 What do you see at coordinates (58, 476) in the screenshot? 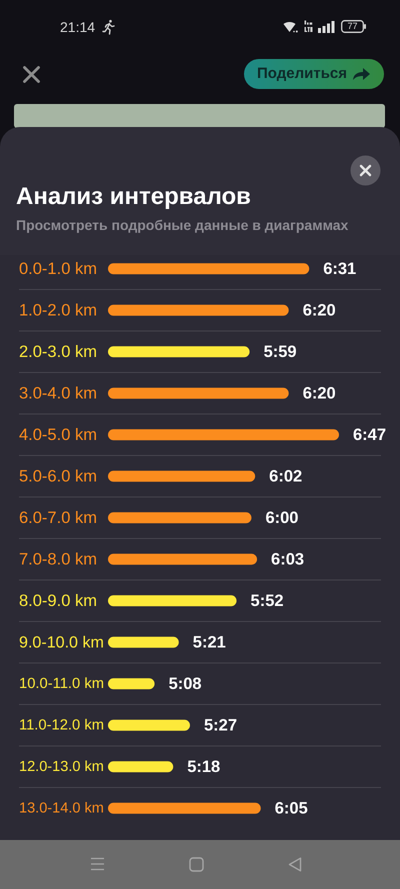
I see `y-tick-label: 5.0-6.0 km` at bounding box center [58, 476].